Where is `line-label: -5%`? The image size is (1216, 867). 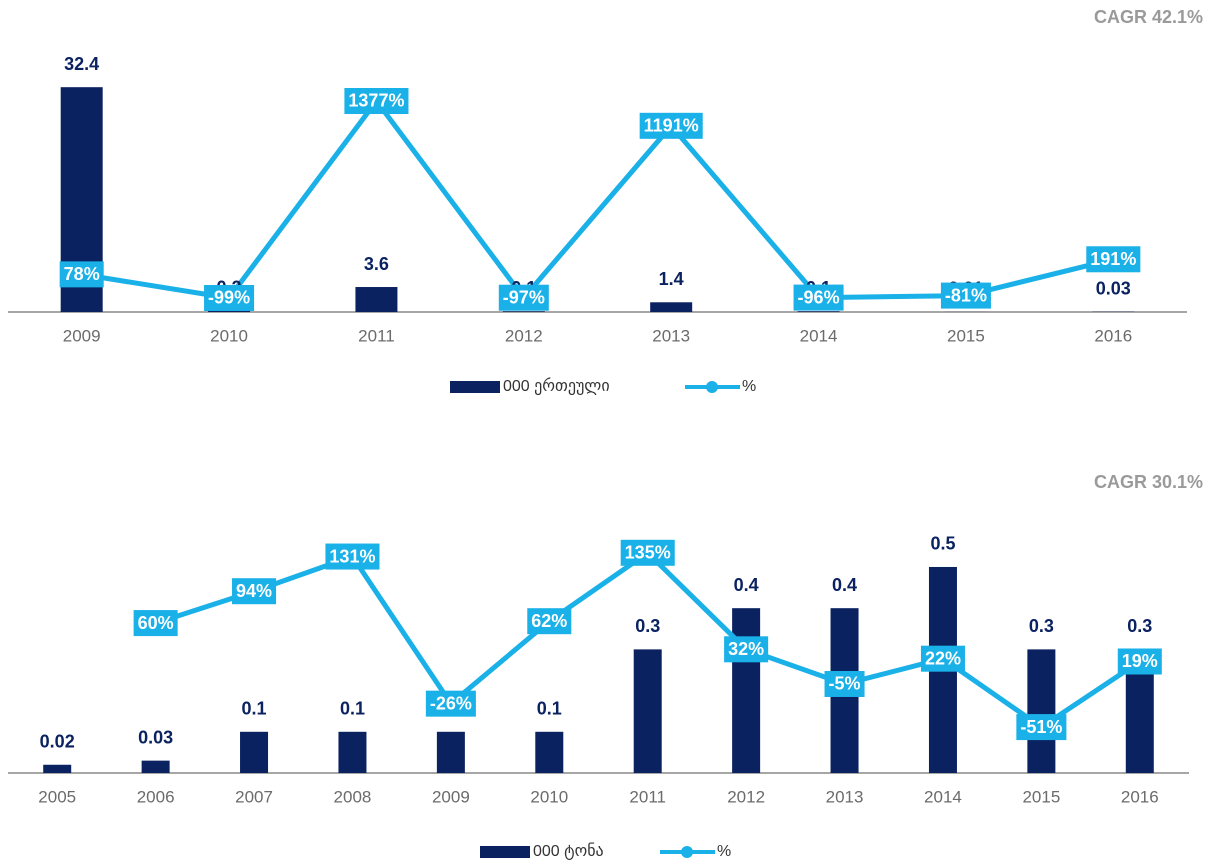
line-label: -5% is located at coordinates (844, 683).